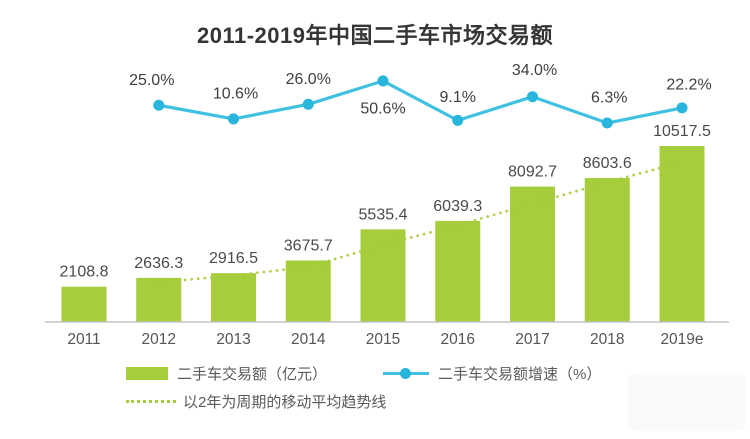  What do you see at coordinates (532, 254) in the screenshot?
I see `bar-2017` at bounding box center [532, 254].